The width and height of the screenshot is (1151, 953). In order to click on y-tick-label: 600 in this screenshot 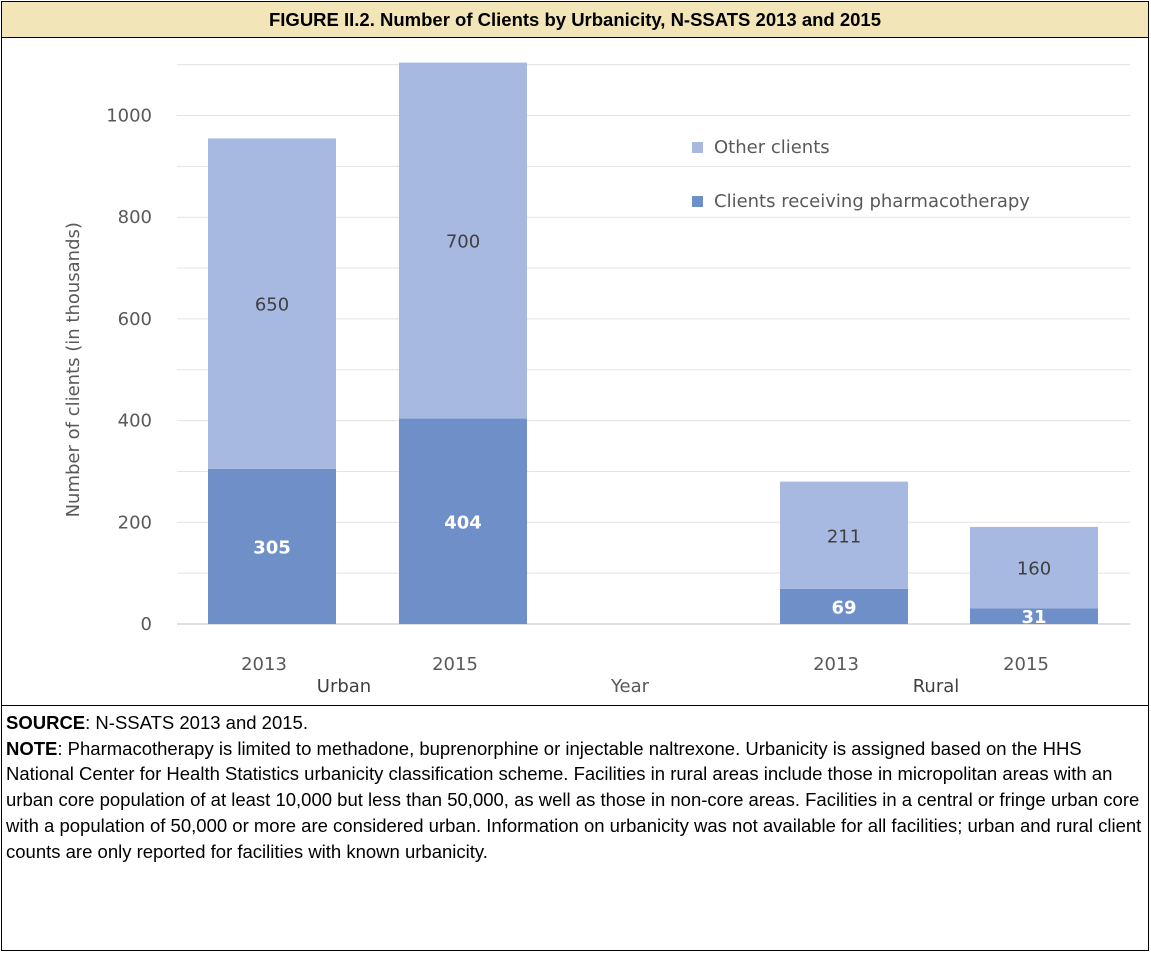, I will do `click(135, 319)`.